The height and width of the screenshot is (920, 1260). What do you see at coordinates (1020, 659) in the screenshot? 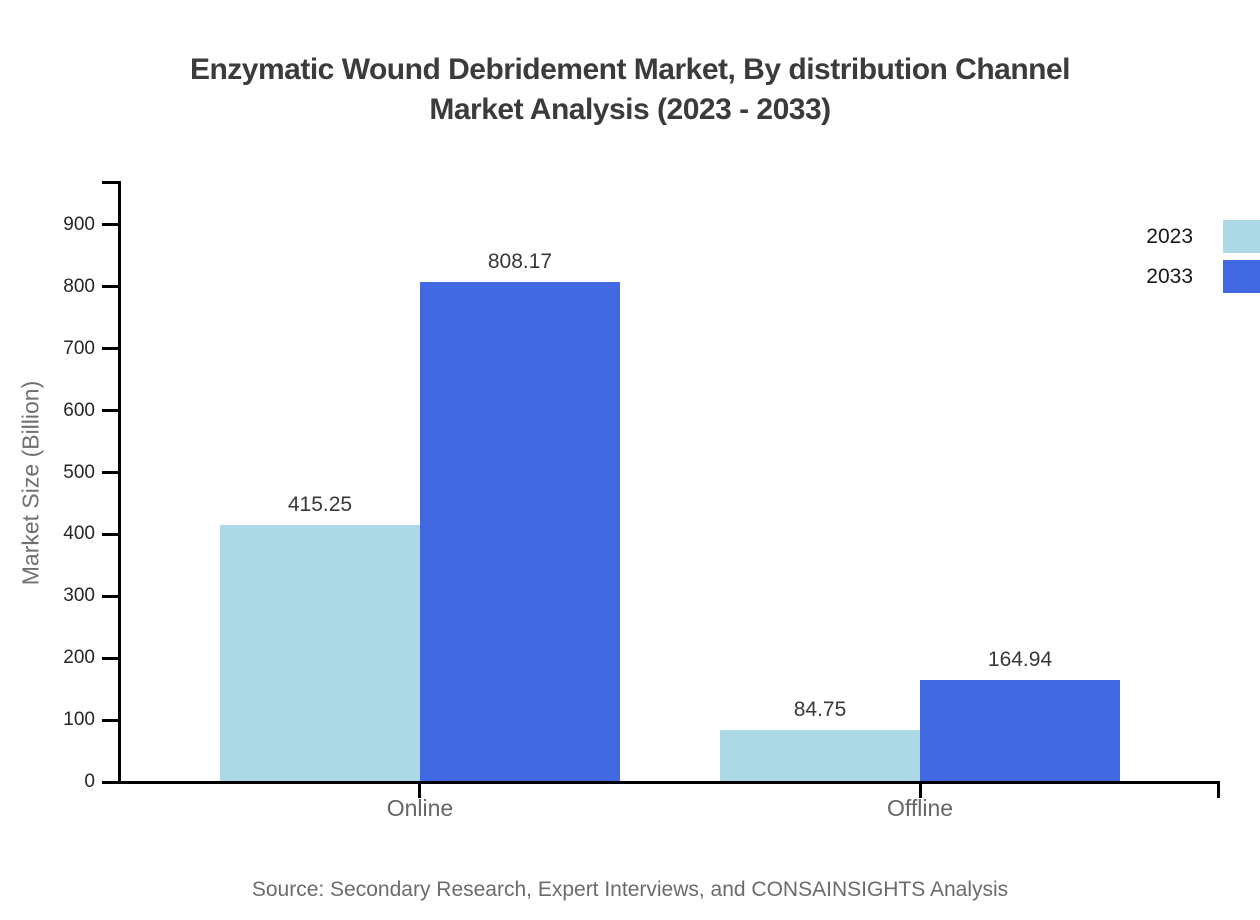
I see `bar-value-label: 164.94` at bounding box center [1020, 659].